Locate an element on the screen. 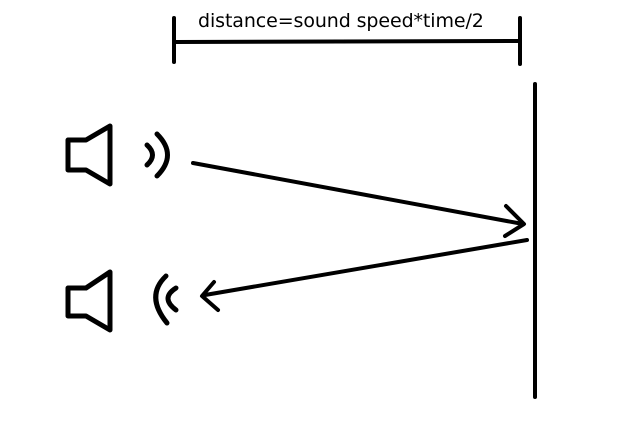 This screenshot has height=446, width=626. distance-formula-label: distance=sound speed*time/2 is located at coordinates (341, 21).